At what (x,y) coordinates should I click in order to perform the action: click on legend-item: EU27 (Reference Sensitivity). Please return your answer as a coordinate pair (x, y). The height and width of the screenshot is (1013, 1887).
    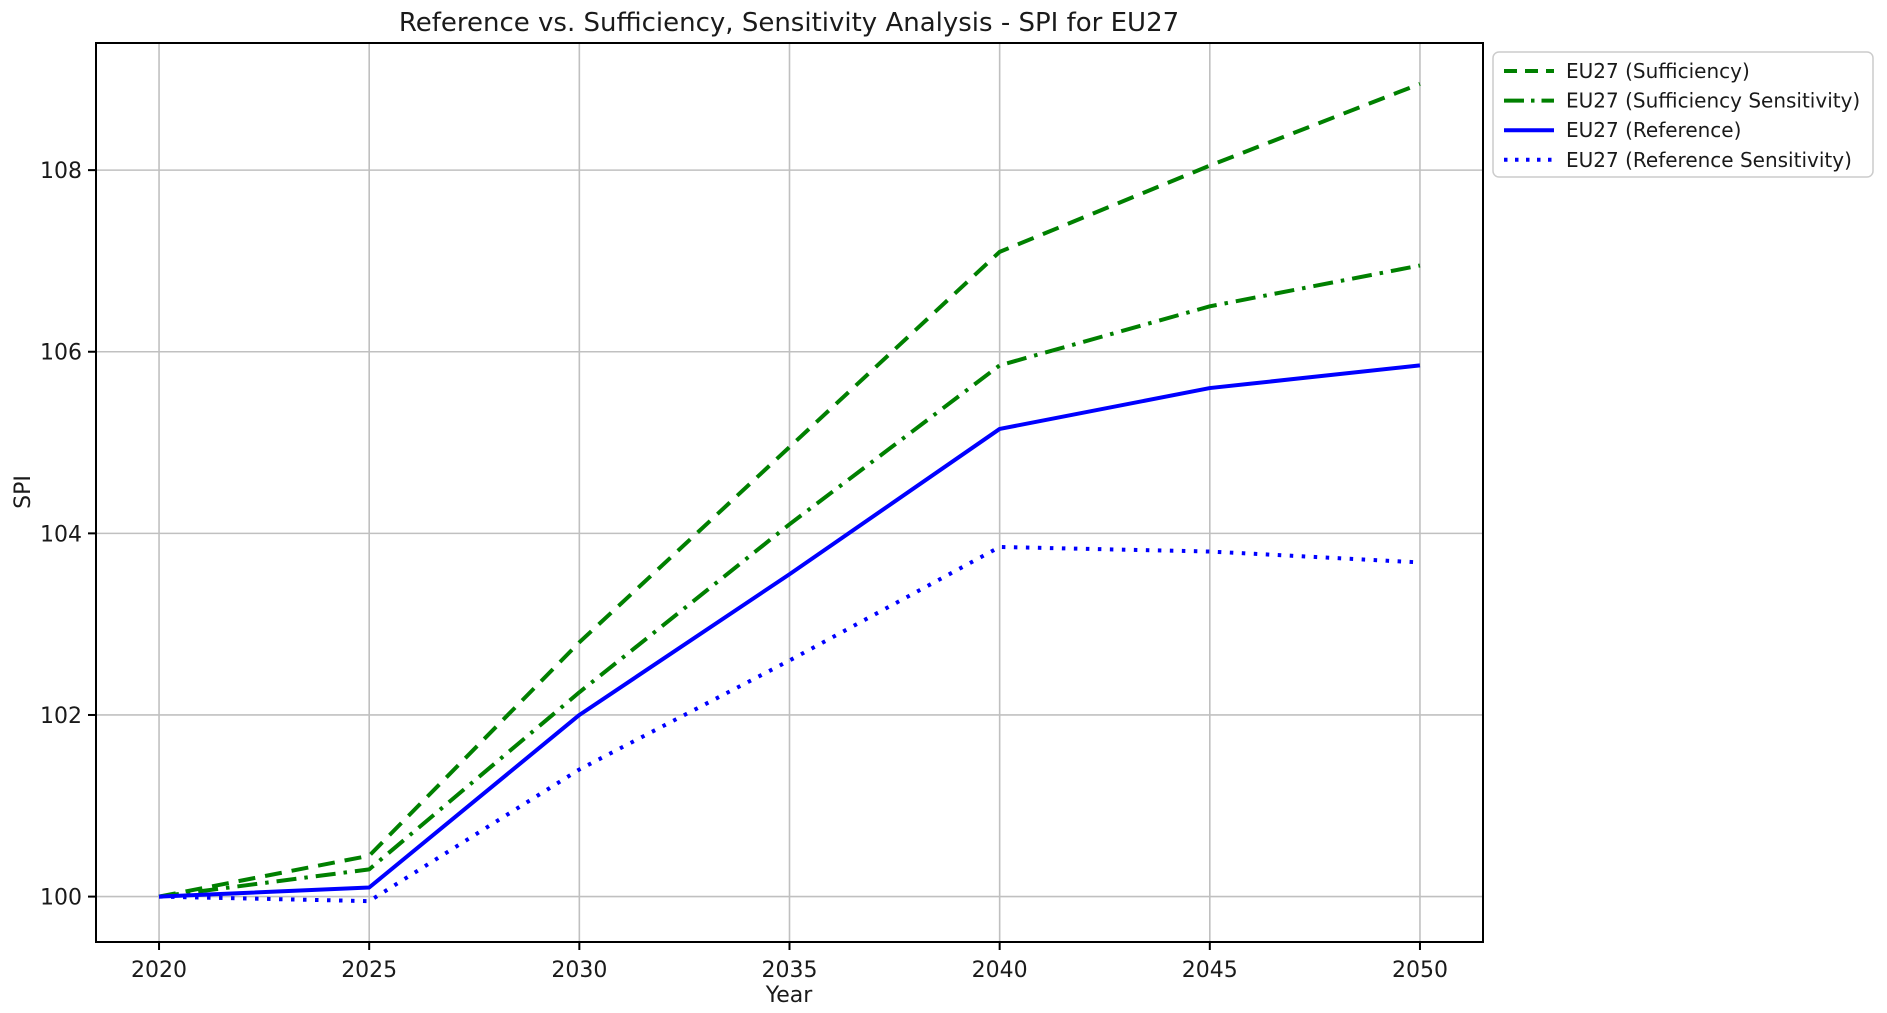
    Looking at the image, I should click on (1678, 160).